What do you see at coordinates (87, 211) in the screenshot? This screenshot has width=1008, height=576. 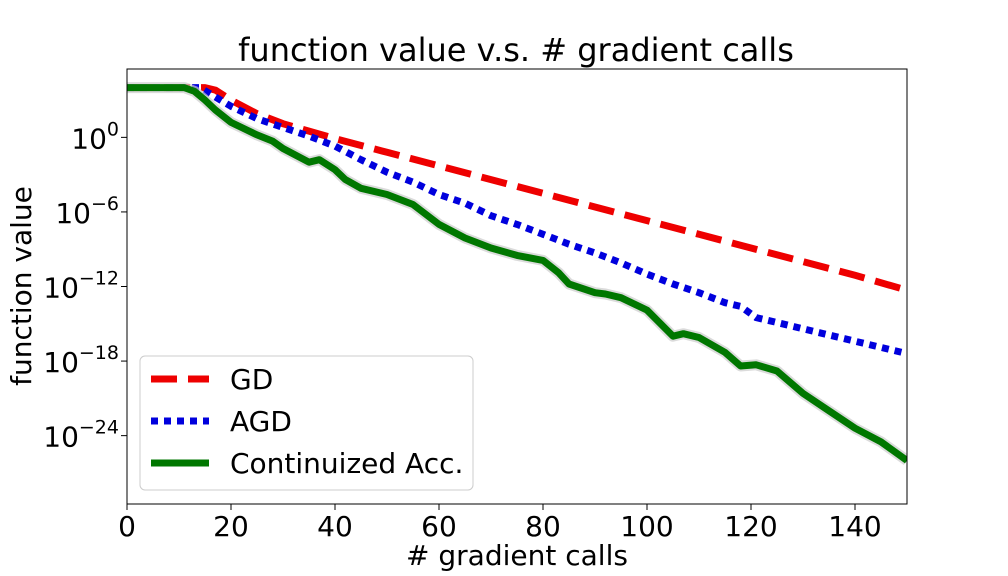 I see `y-tick-label-1: 10⁻⁶` at bounding box center [87, 211].